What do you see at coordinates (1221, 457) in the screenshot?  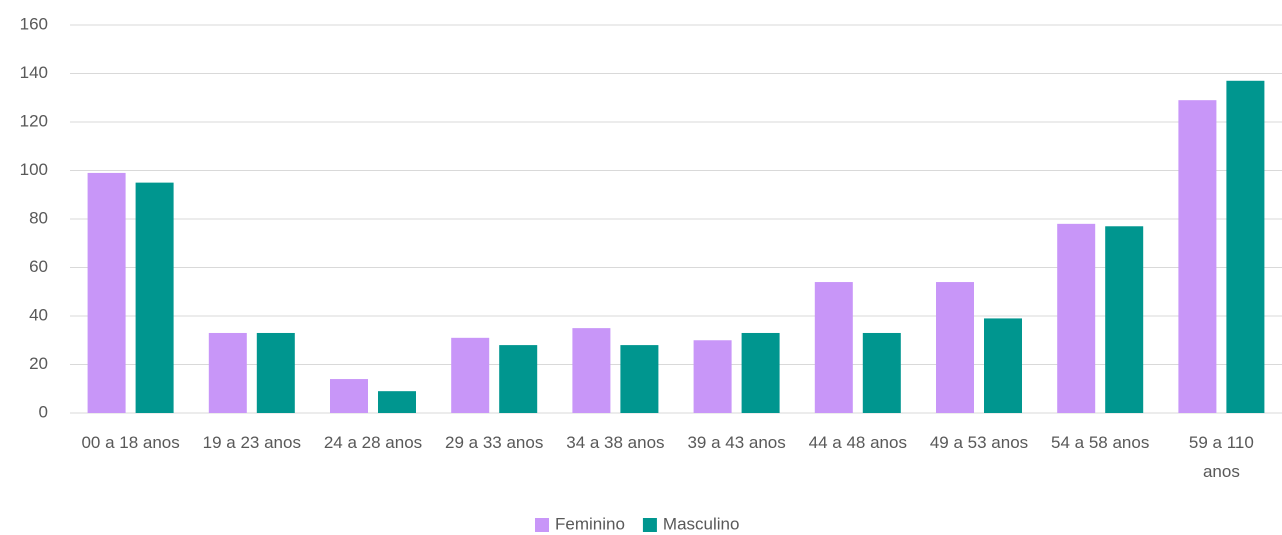 I see `x-tick-label: 59 a 110 anos` at bounding box center [1221, 457].